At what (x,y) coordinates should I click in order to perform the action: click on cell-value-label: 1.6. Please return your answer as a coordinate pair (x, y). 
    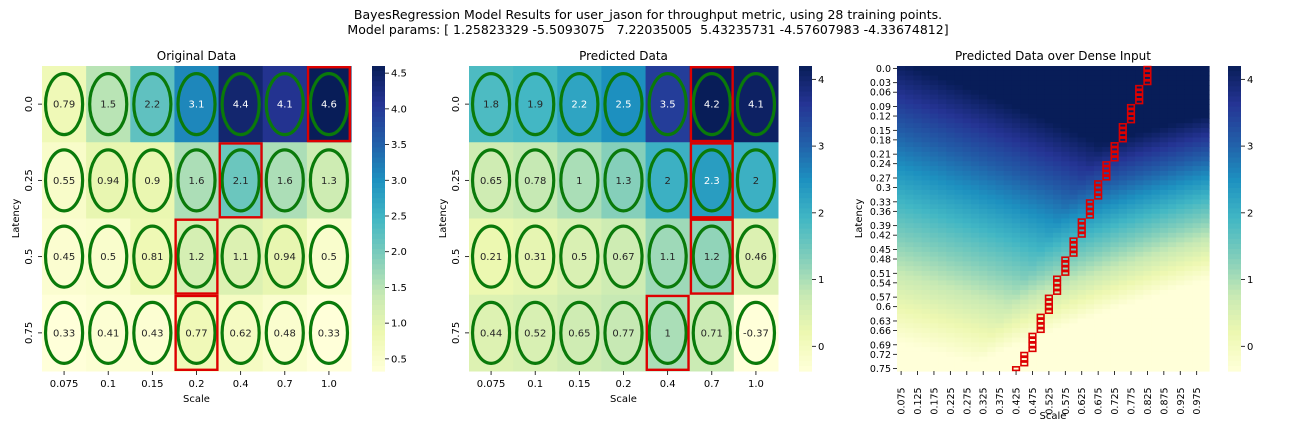
    Looking at the image, I should click on (285, 181).